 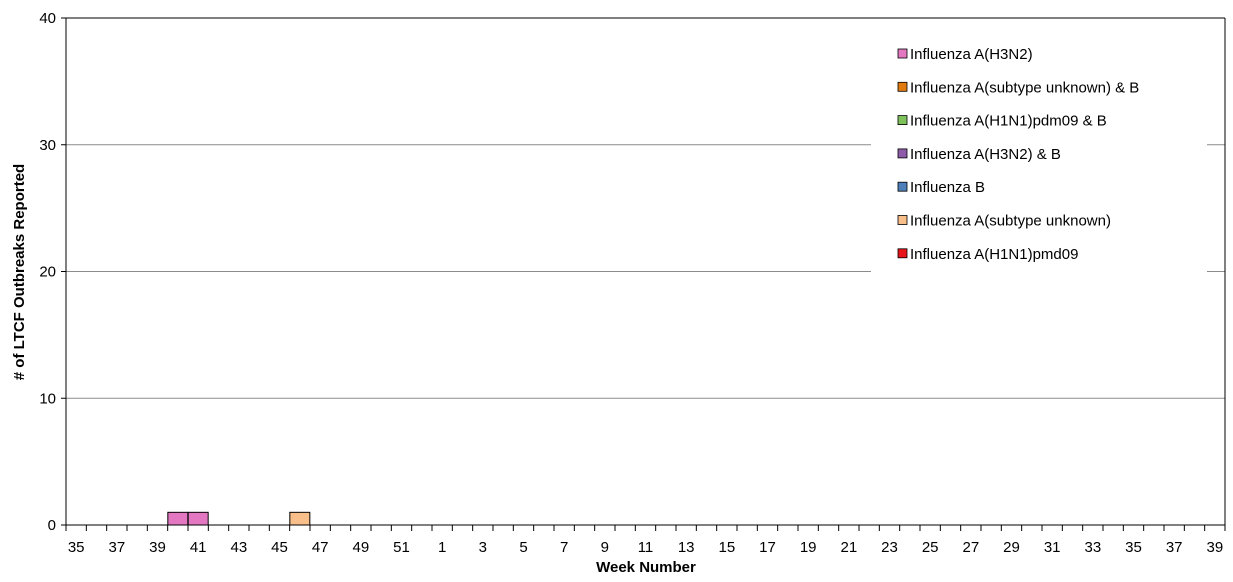 What do you see at coordinates (970, 547) in the screenshot?
I see `x-tick-label: 27` at bounding box center [970, 547].